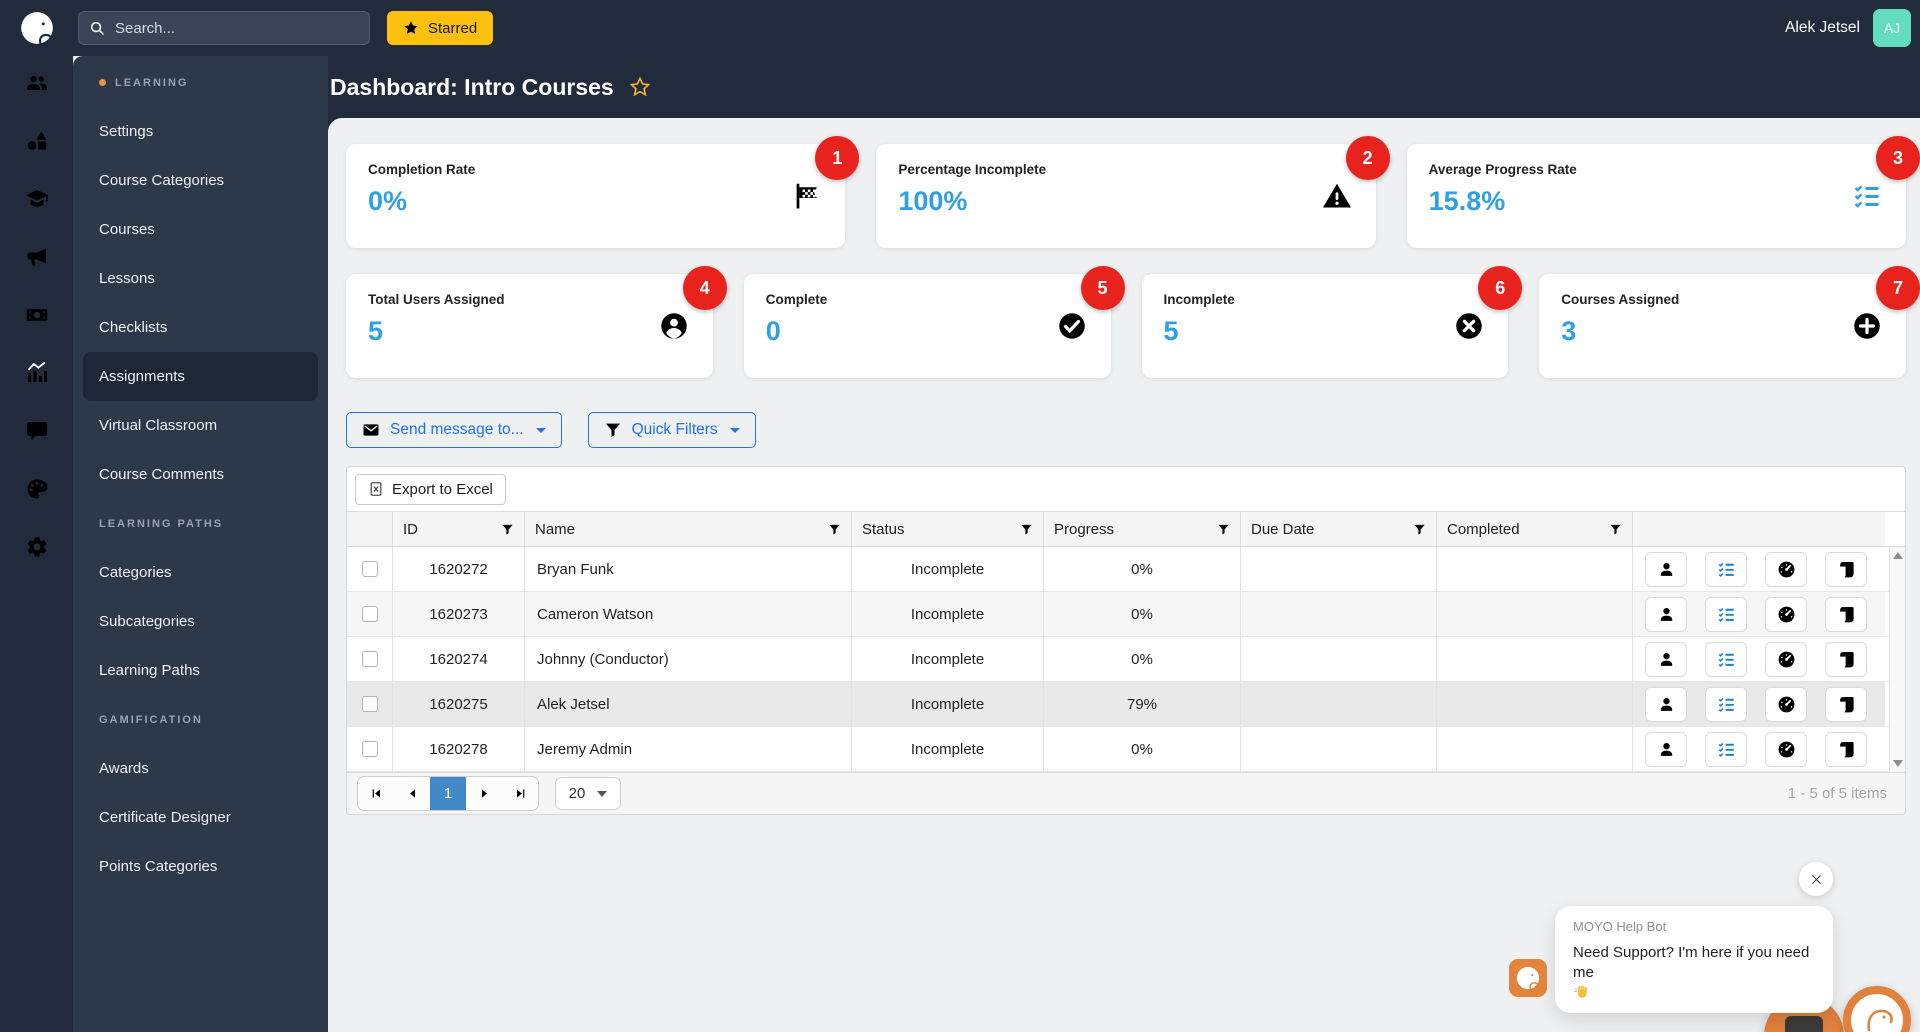  I want to click on quick-filters-button: Quick Filters, so click(671, 430).